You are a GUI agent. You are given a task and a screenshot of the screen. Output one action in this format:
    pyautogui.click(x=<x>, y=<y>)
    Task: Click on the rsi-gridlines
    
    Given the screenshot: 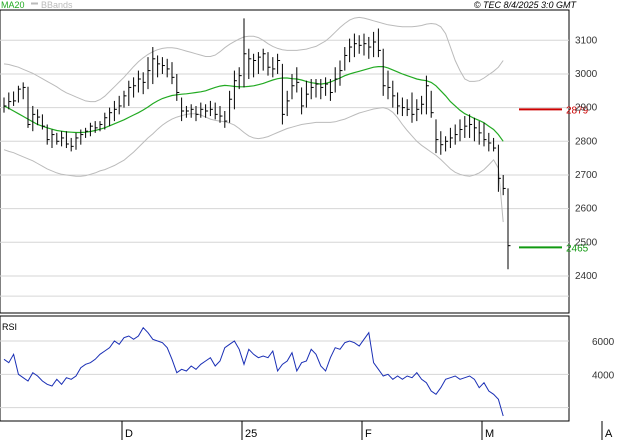 What is the action you would take?
    pyautogui.click(x=284, y=374)
    